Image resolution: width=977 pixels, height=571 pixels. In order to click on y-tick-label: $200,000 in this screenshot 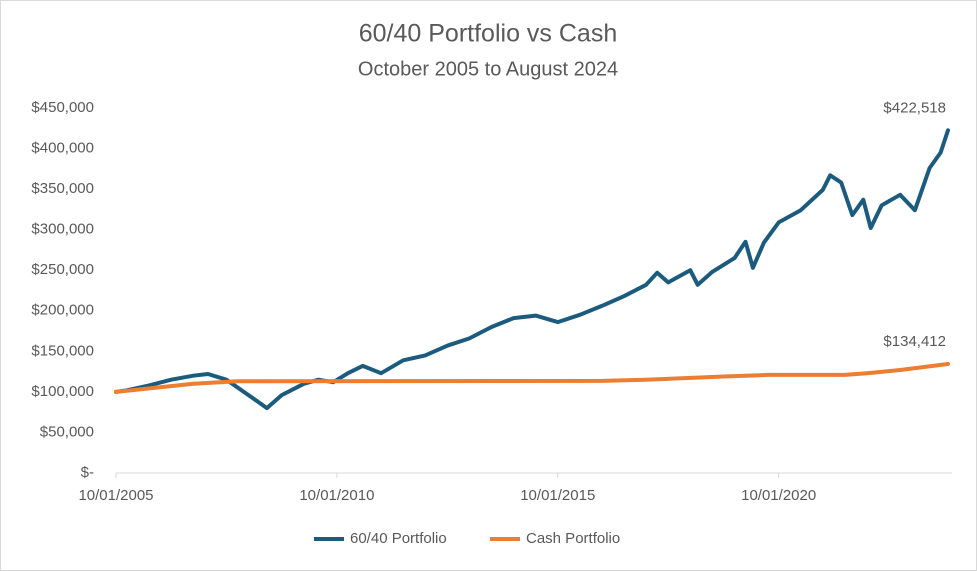, I will do `click(62, 310)`.